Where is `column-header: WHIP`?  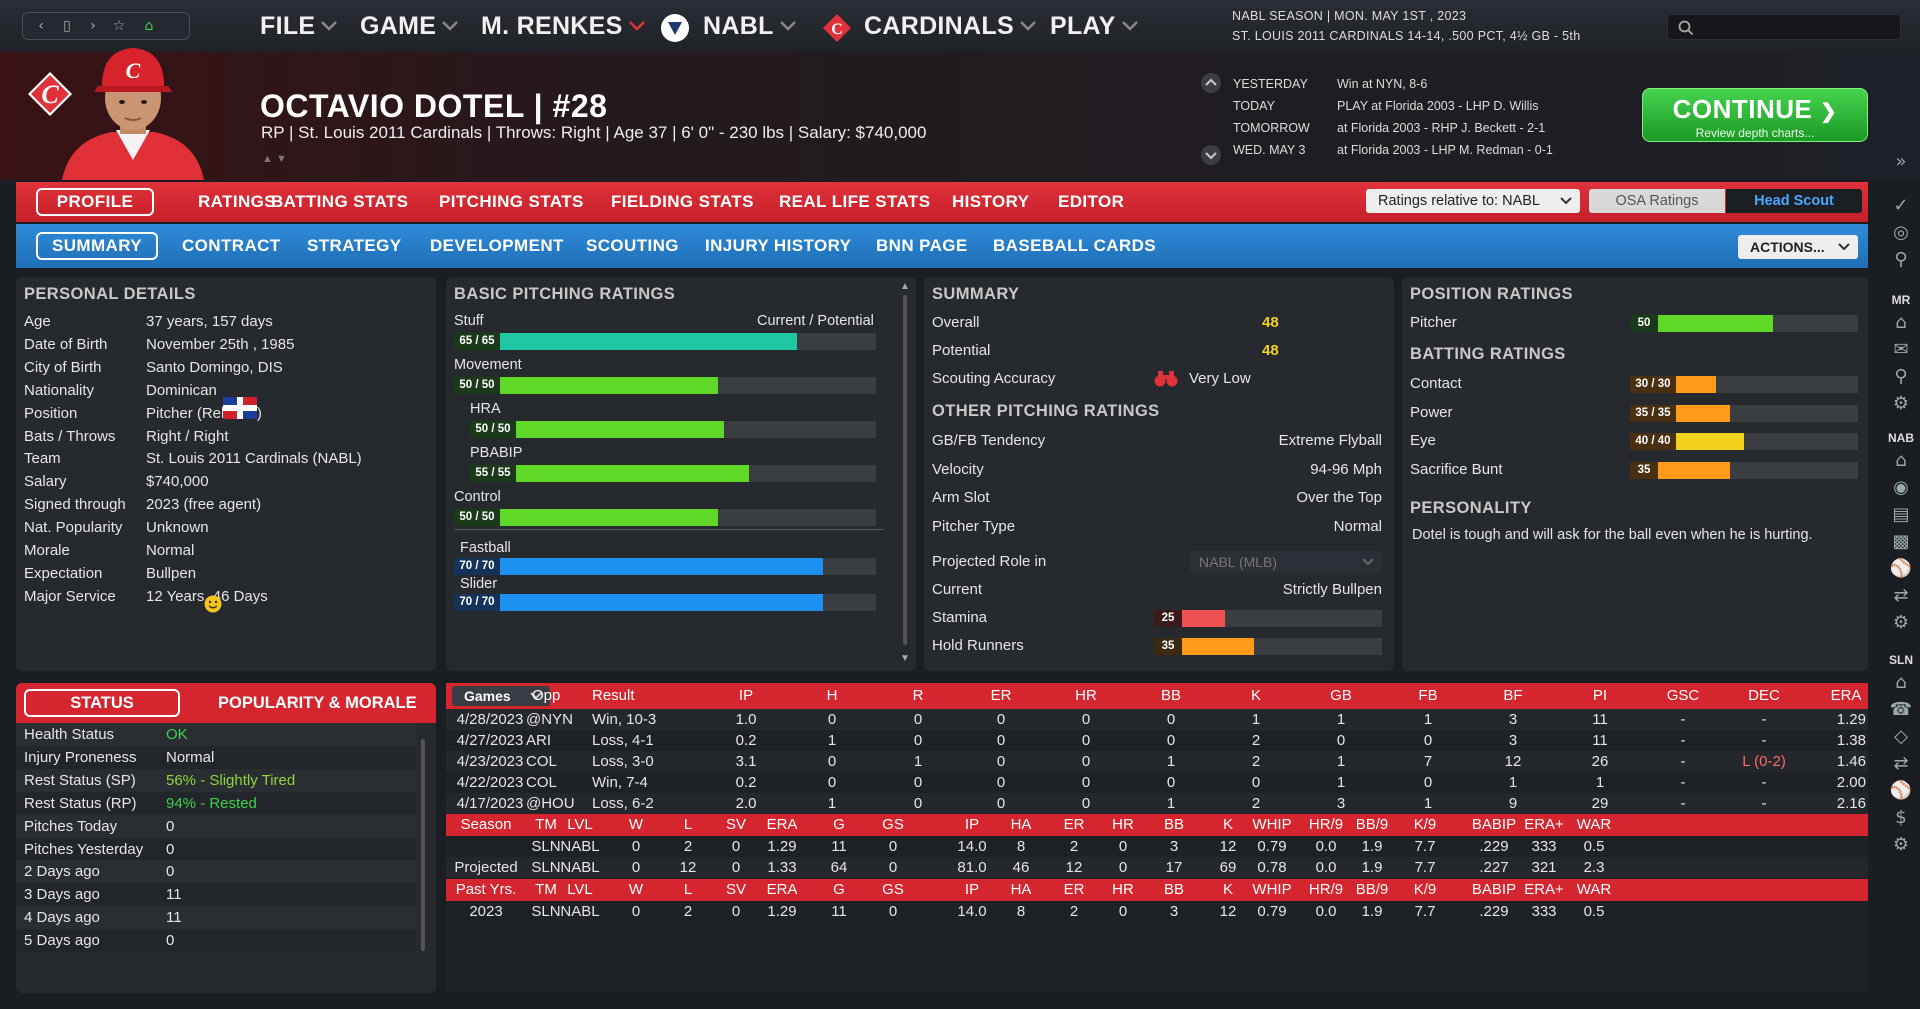
column-header: WHIP is located at coordinates (1272, 824).